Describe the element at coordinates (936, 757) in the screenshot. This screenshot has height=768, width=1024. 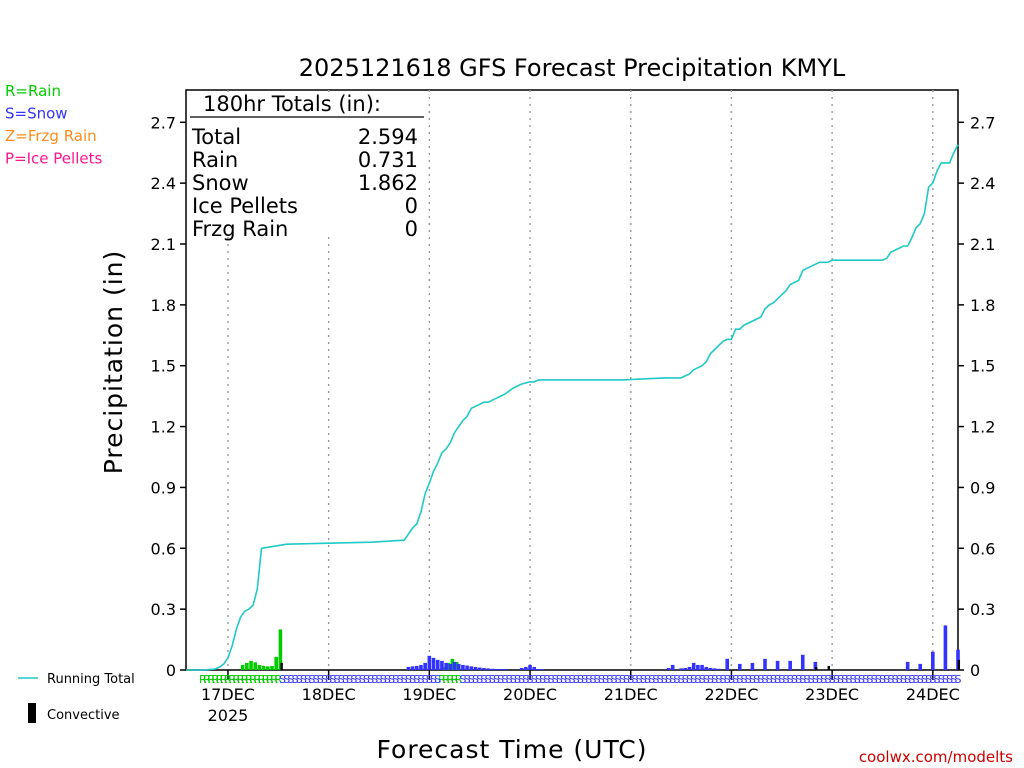
I see `watermark: coolwx.com/modelts` at that location.